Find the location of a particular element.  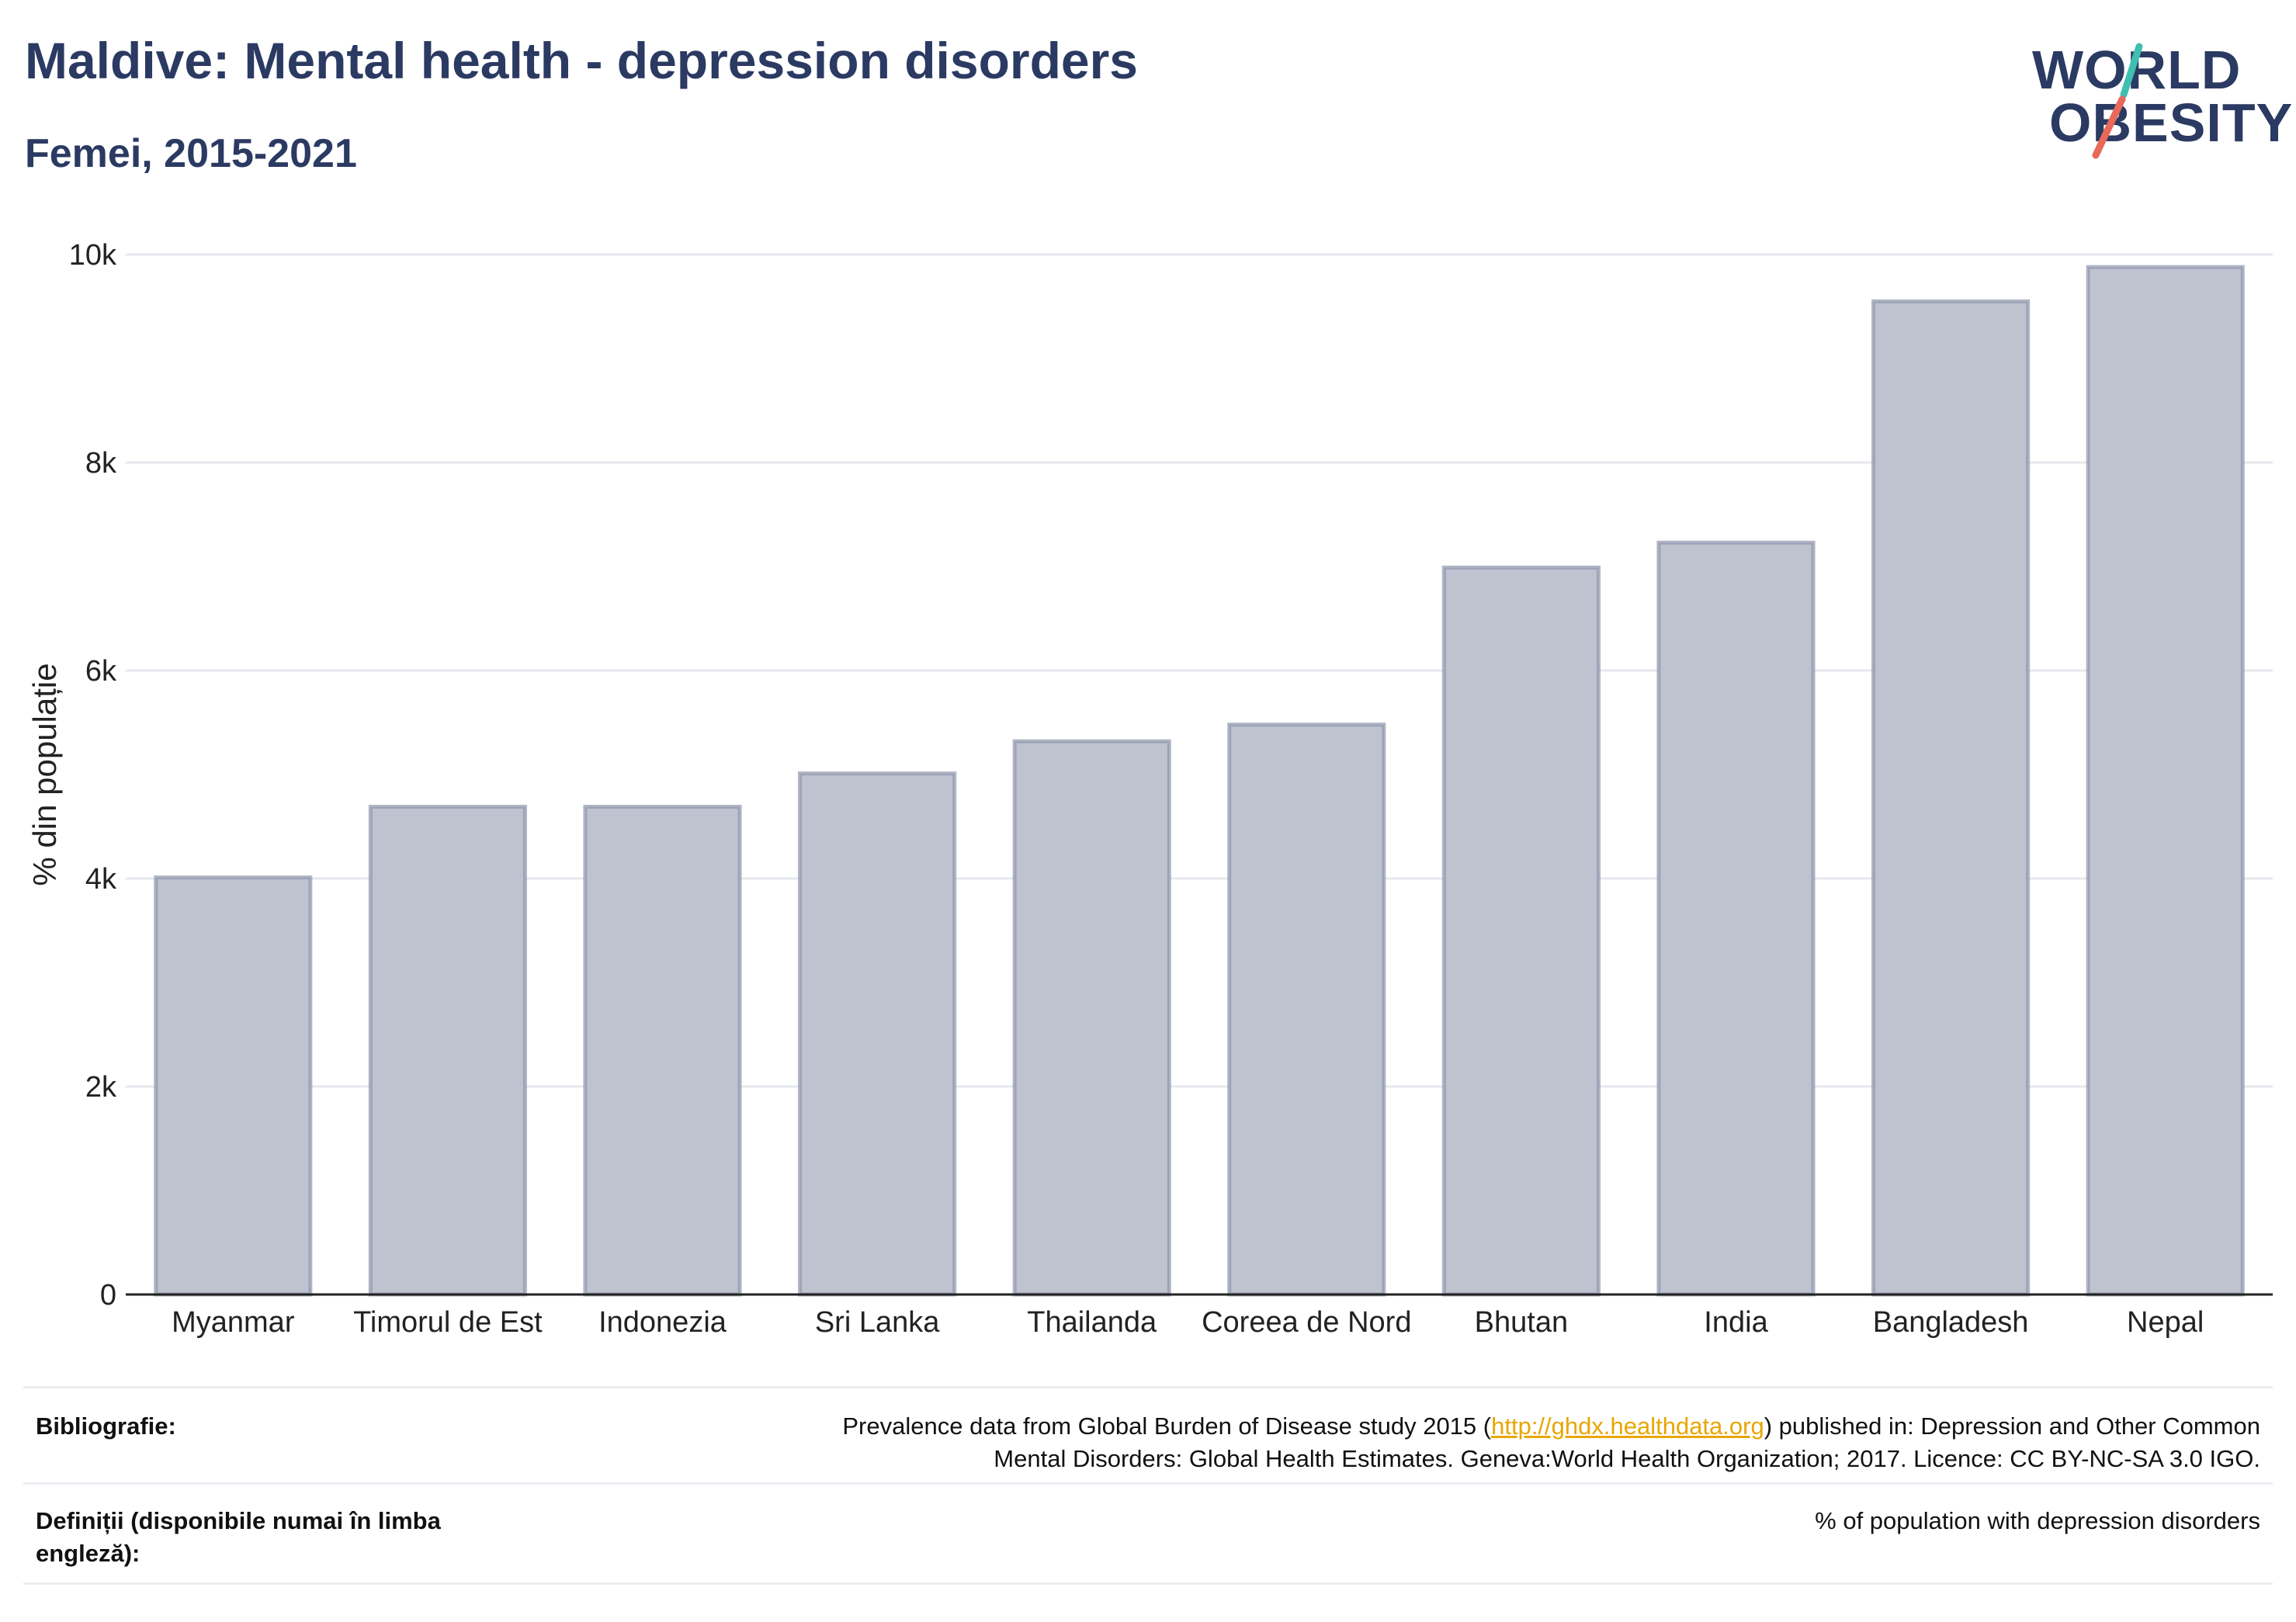

y-tick-label: 0 is located at coordinates (108, 1295).